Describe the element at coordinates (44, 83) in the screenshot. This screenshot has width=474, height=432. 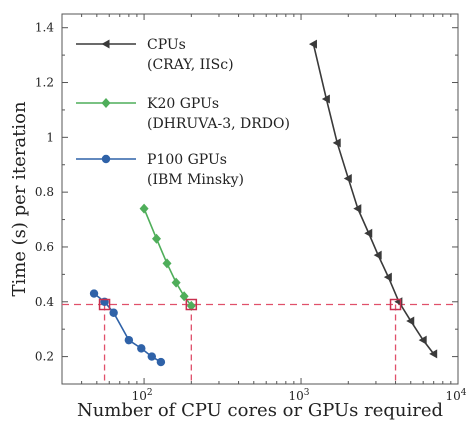
I see `y-tick-label: 1.2` at that location.